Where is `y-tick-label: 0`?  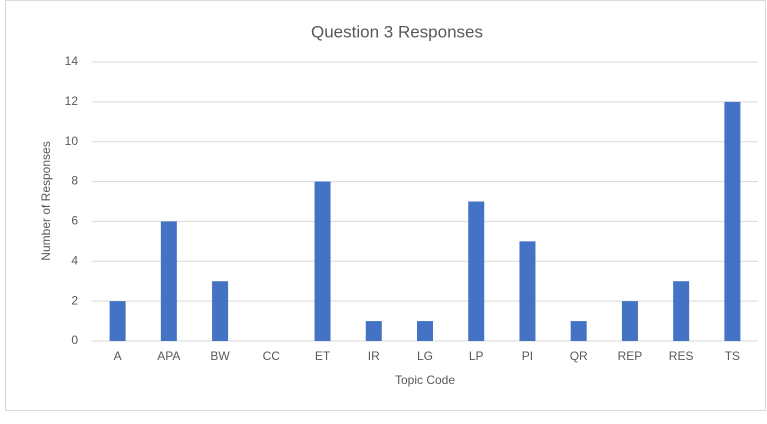 y-tick-label: 0 is located at coordinates (74, 340).